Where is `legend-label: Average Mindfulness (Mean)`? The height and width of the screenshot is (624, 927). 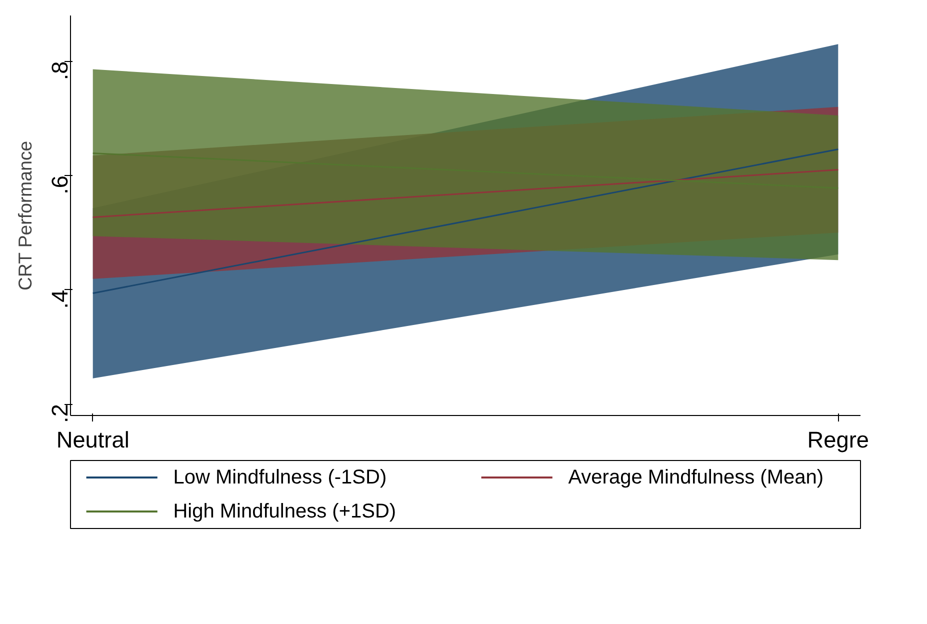 legend-label: Average Mindfulness (Mean) is located at coordinates (696, 477).